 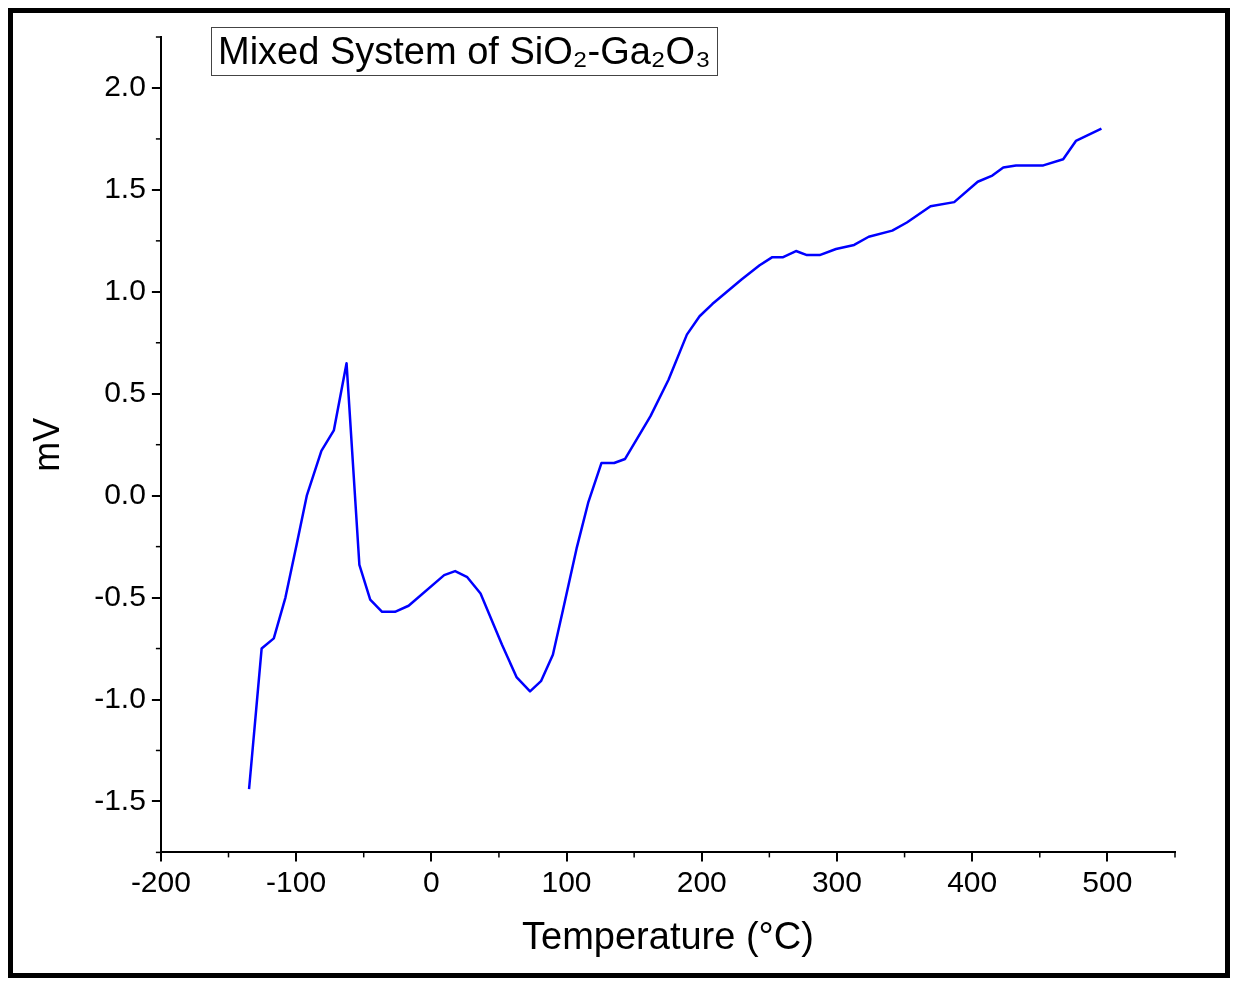 I want to click on y-tick-label: 0.5, so click(x=125, y=391).